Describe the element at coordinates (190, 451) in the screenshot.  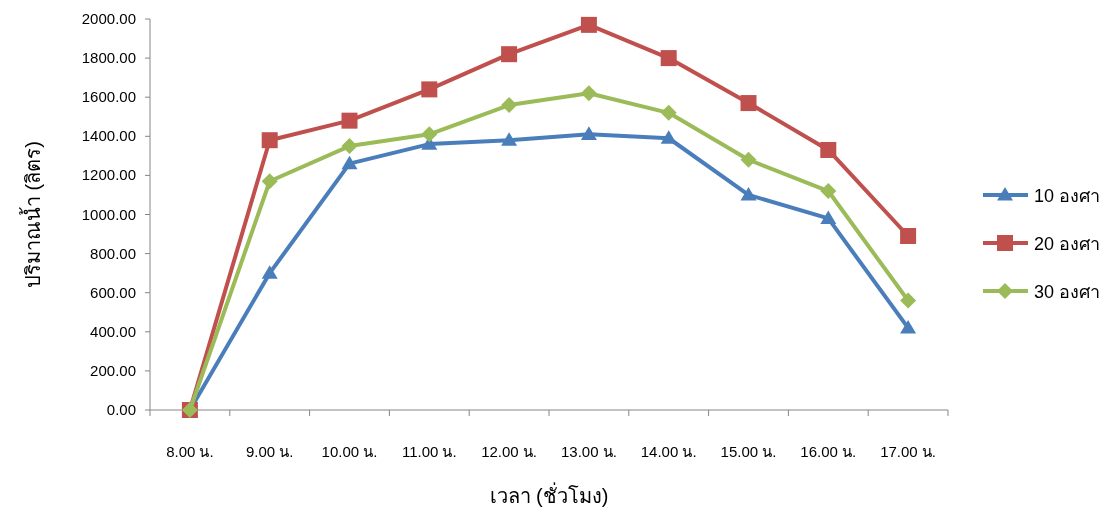
I see `x-tick-label: 8.00 น.` at that location.